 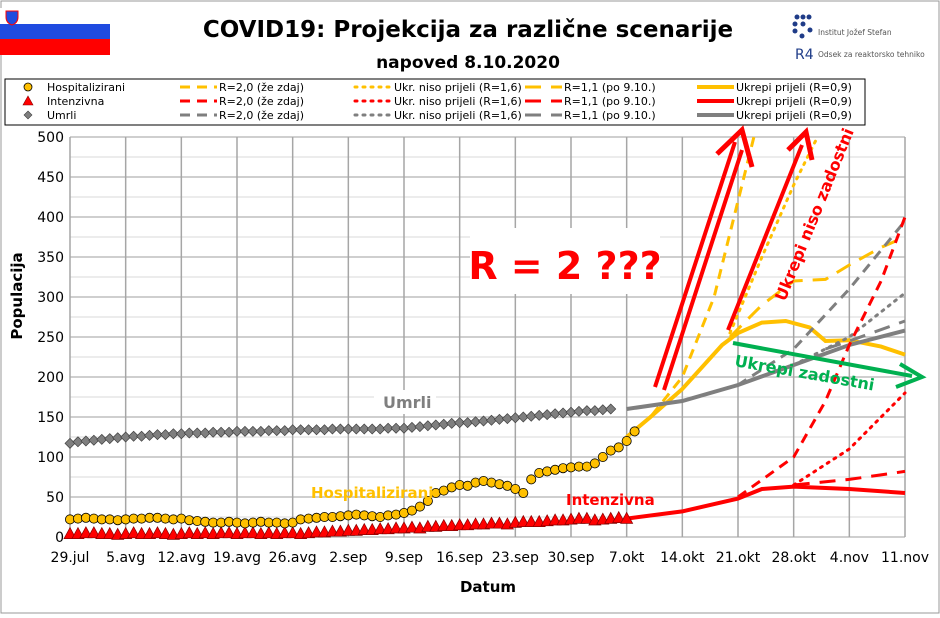 I want to click on ijs-logo: Institut Jožef Stefan, so click(x=842, y=26).